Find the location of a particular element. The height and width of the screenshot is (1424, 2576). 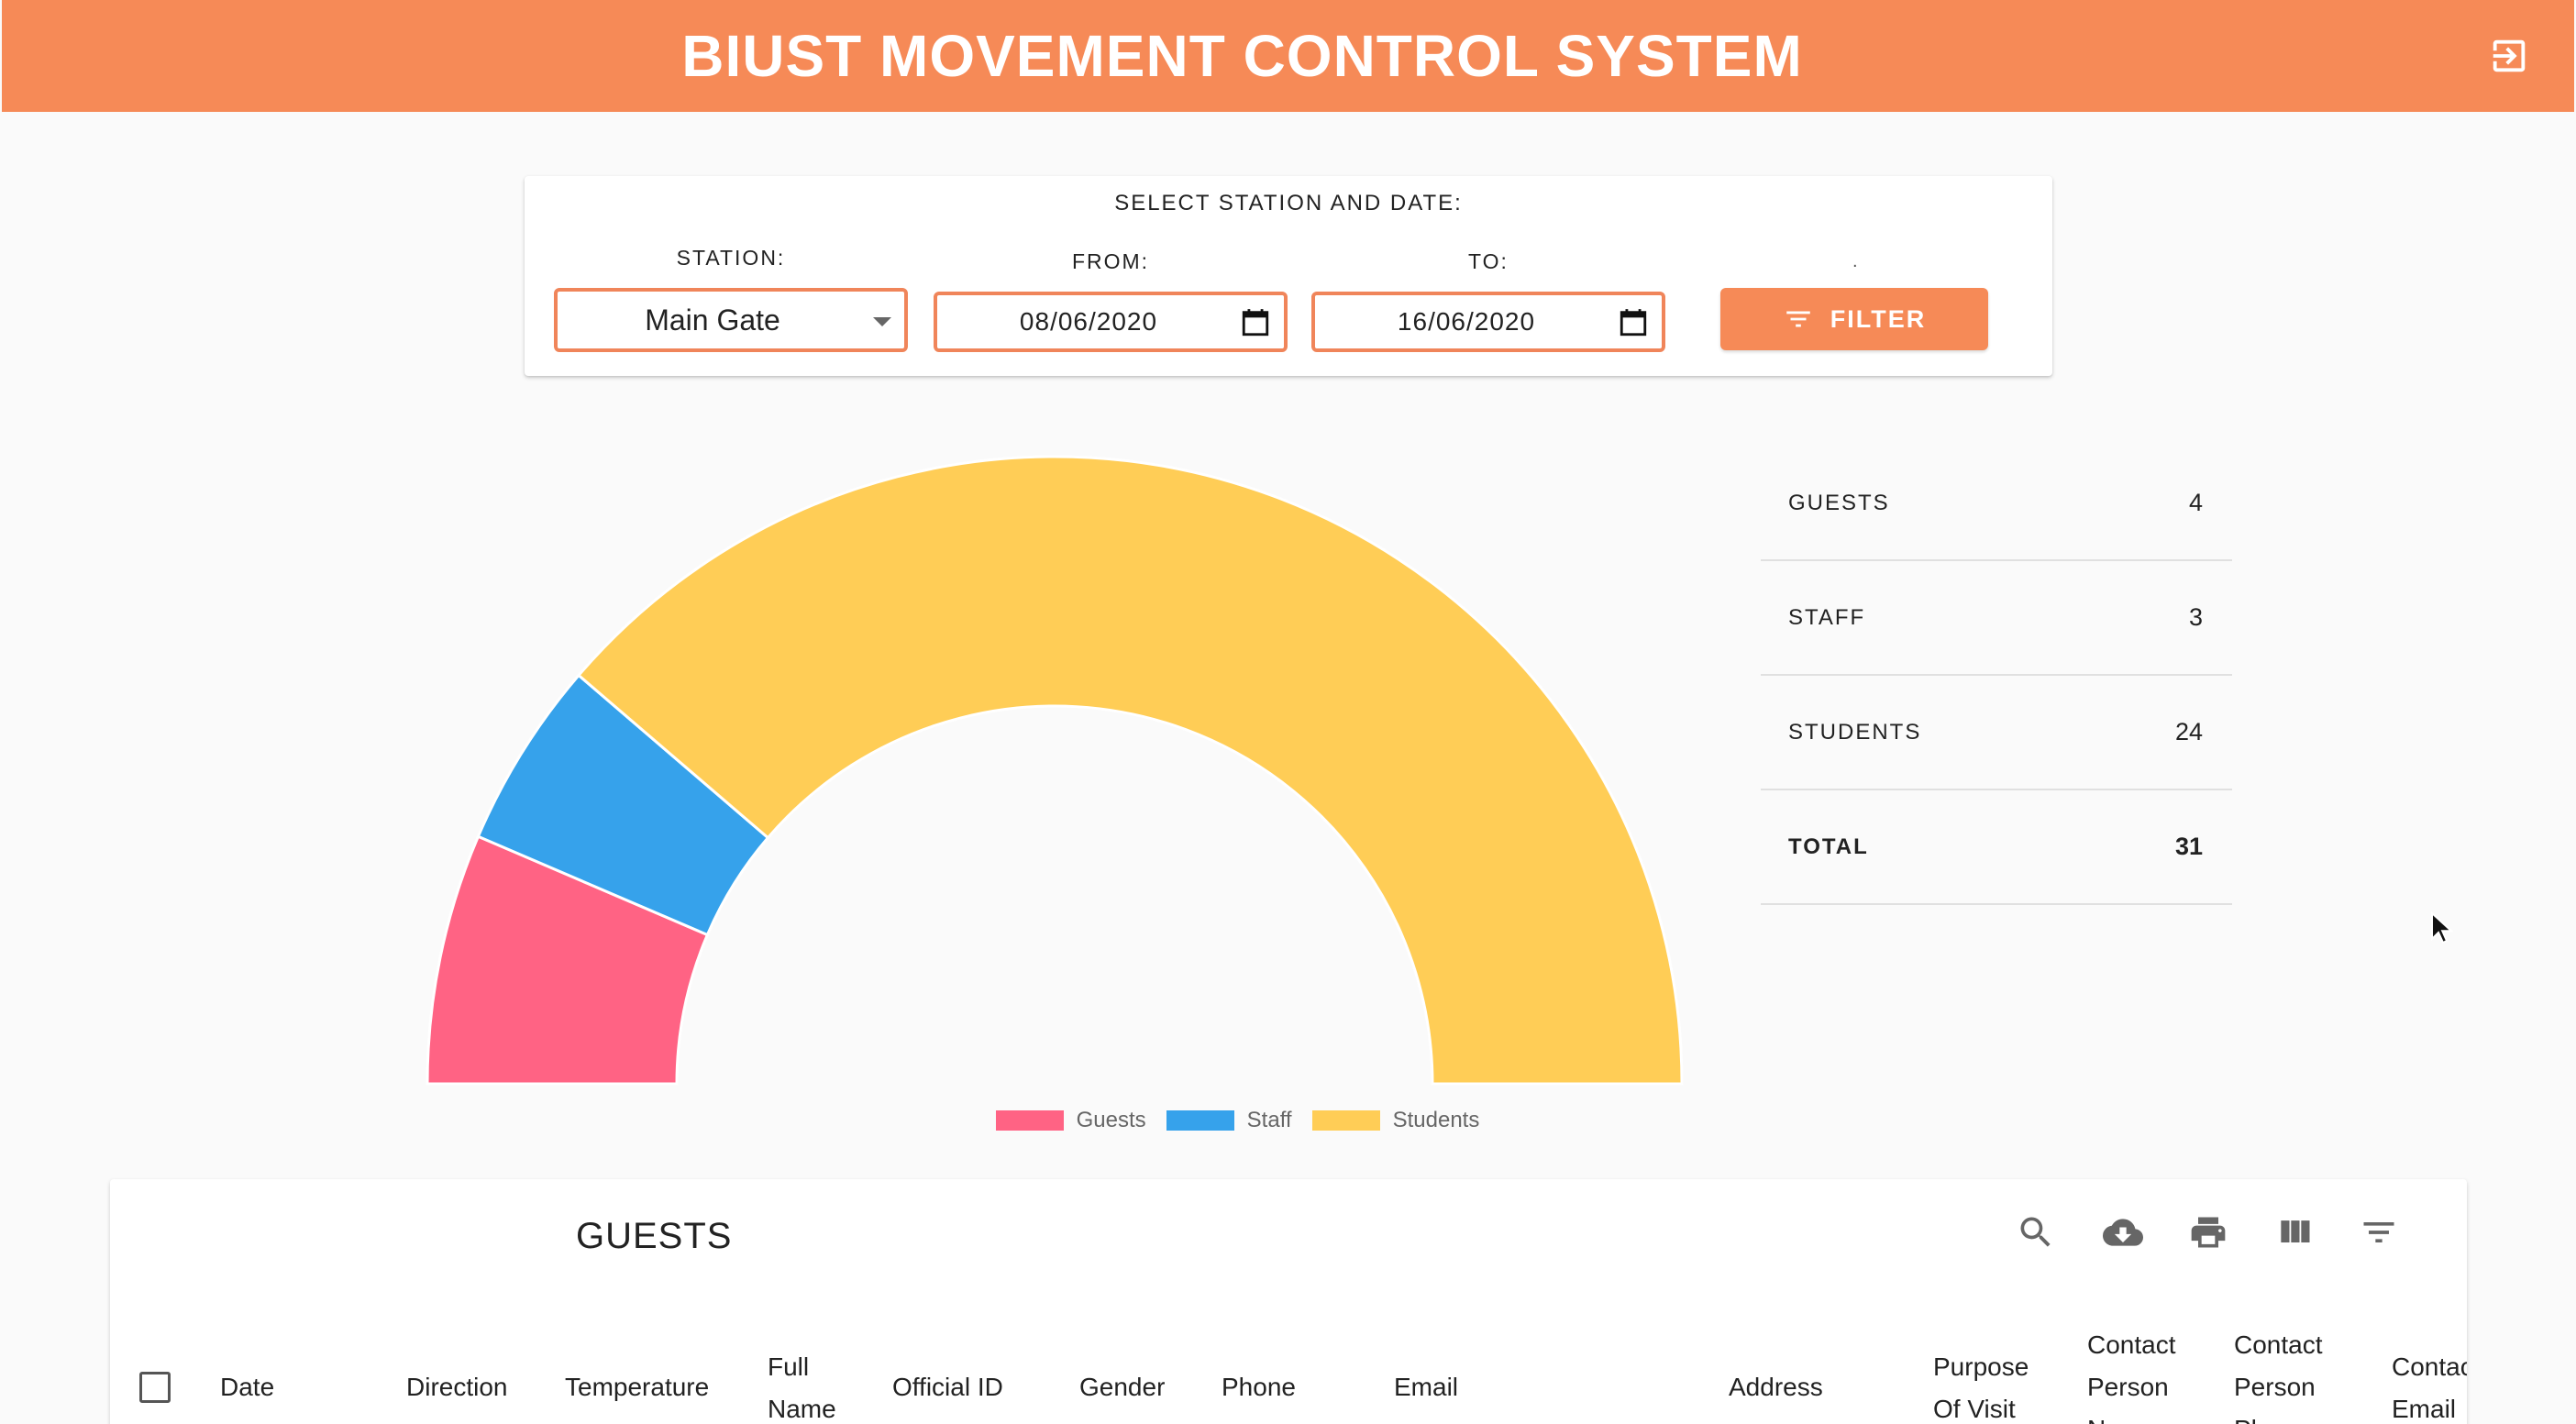

chart-legend: Guests Staff Students is located at coordinates (1288, 1120).